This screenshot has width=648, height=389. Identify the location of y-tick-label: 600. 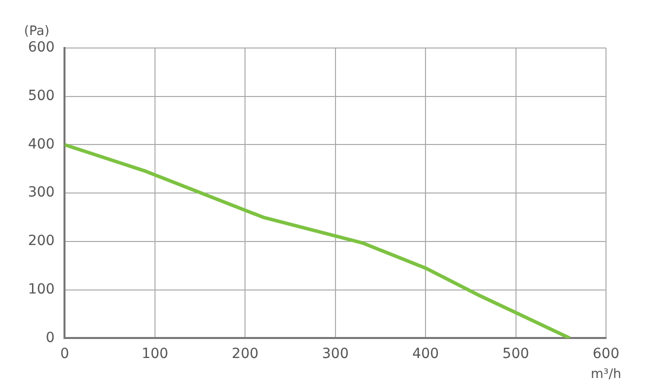
(41, 48).